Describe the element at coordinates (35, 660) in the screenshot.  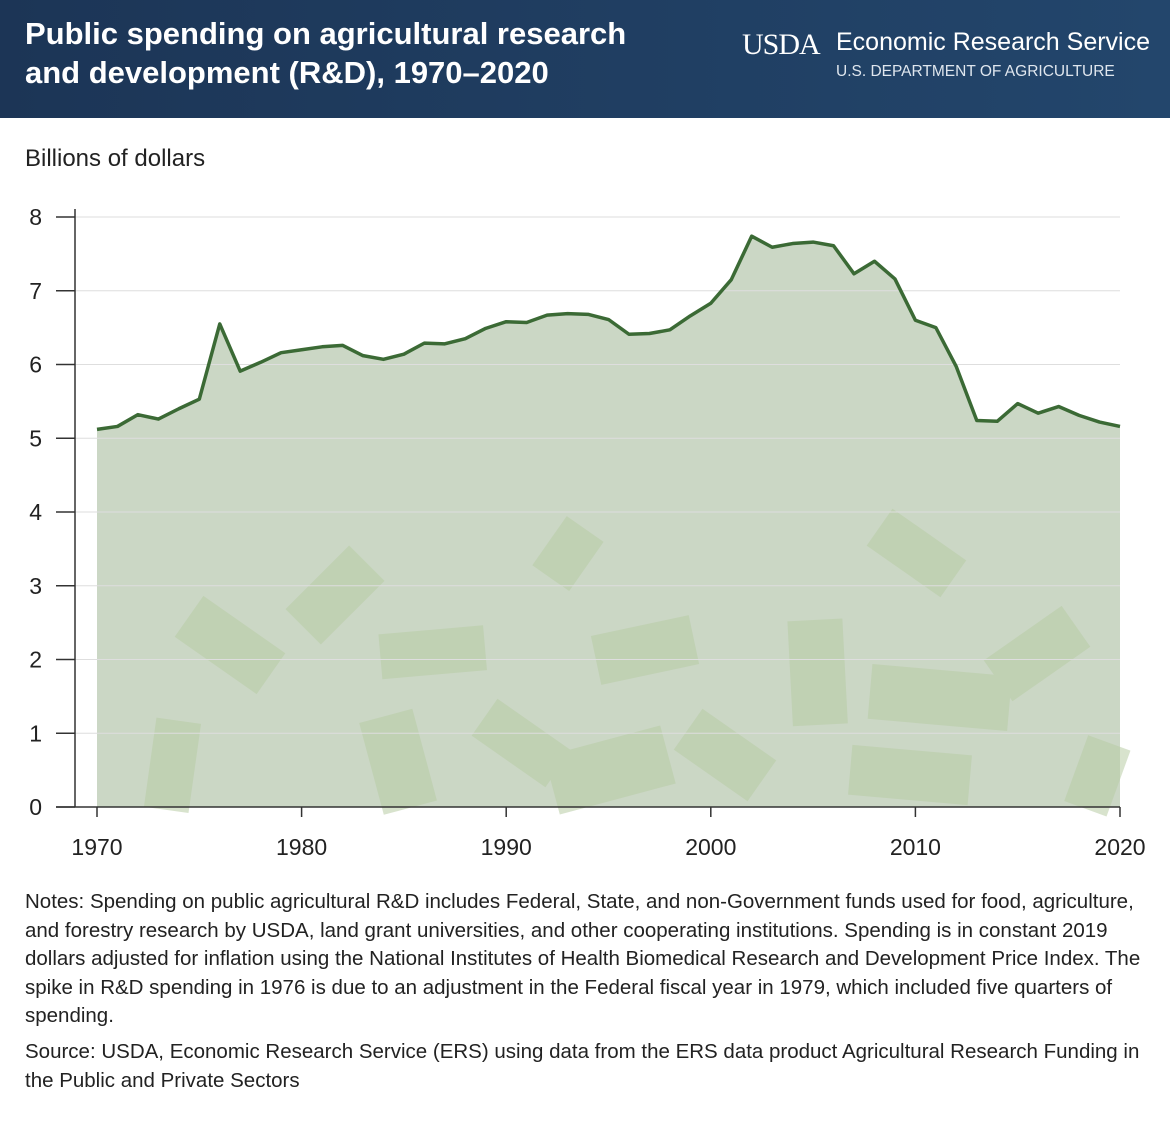
I see `y-tick-label: 2` at that location.